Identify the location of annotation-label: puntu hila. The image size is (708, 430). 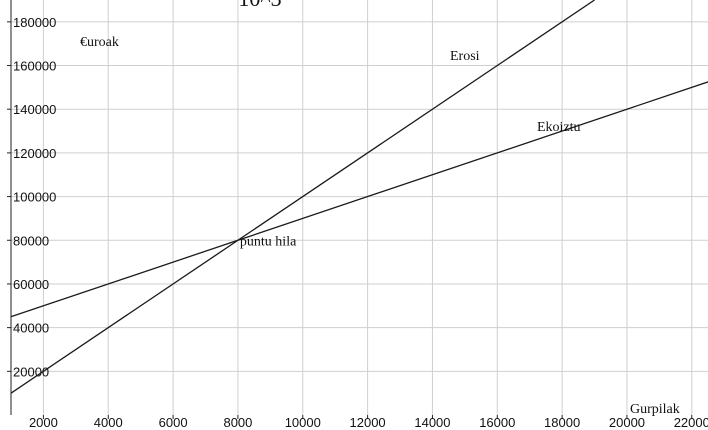
(268, 241).